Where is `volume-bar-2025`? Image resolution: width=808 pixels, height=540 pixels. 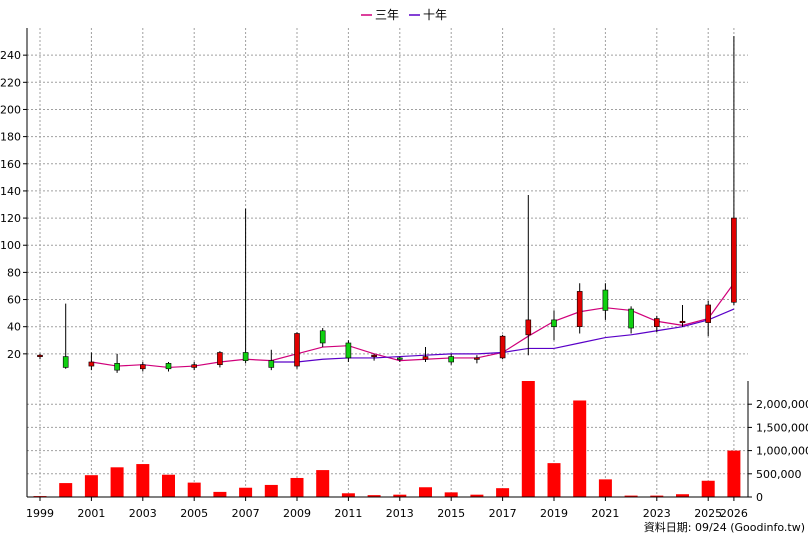
volume-bar-2025 is located at coordinates (708, 488).